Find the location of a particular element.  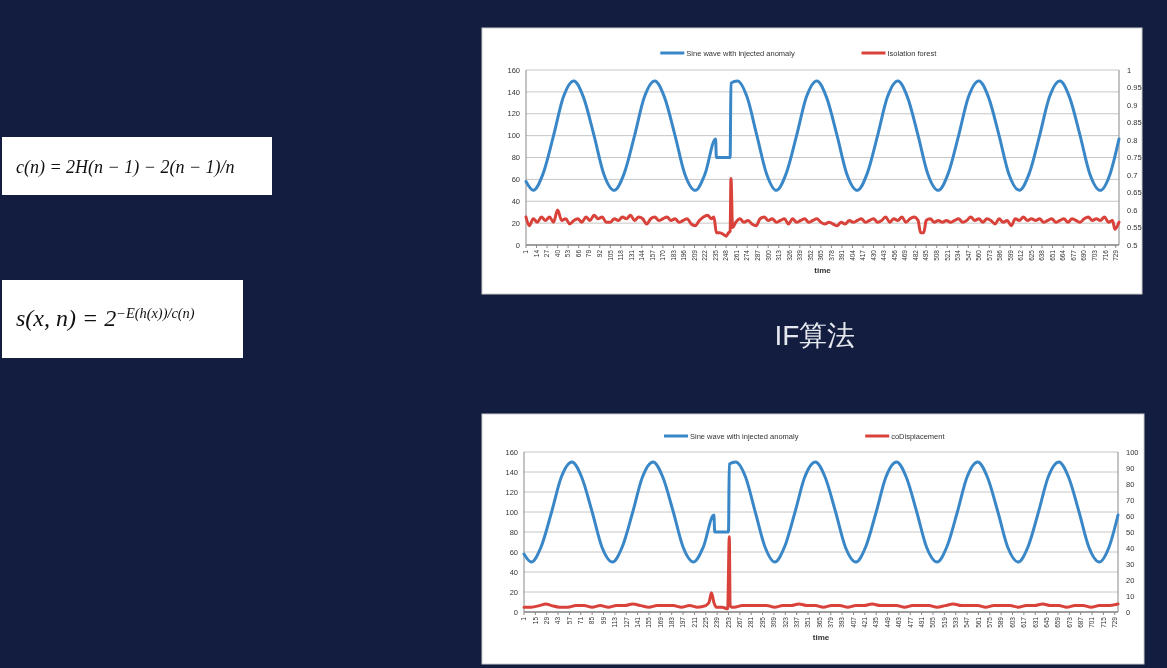

text: c(n) = 2H(n − 1) − 2(n − 1)/n is located at coordinates (125, 167).